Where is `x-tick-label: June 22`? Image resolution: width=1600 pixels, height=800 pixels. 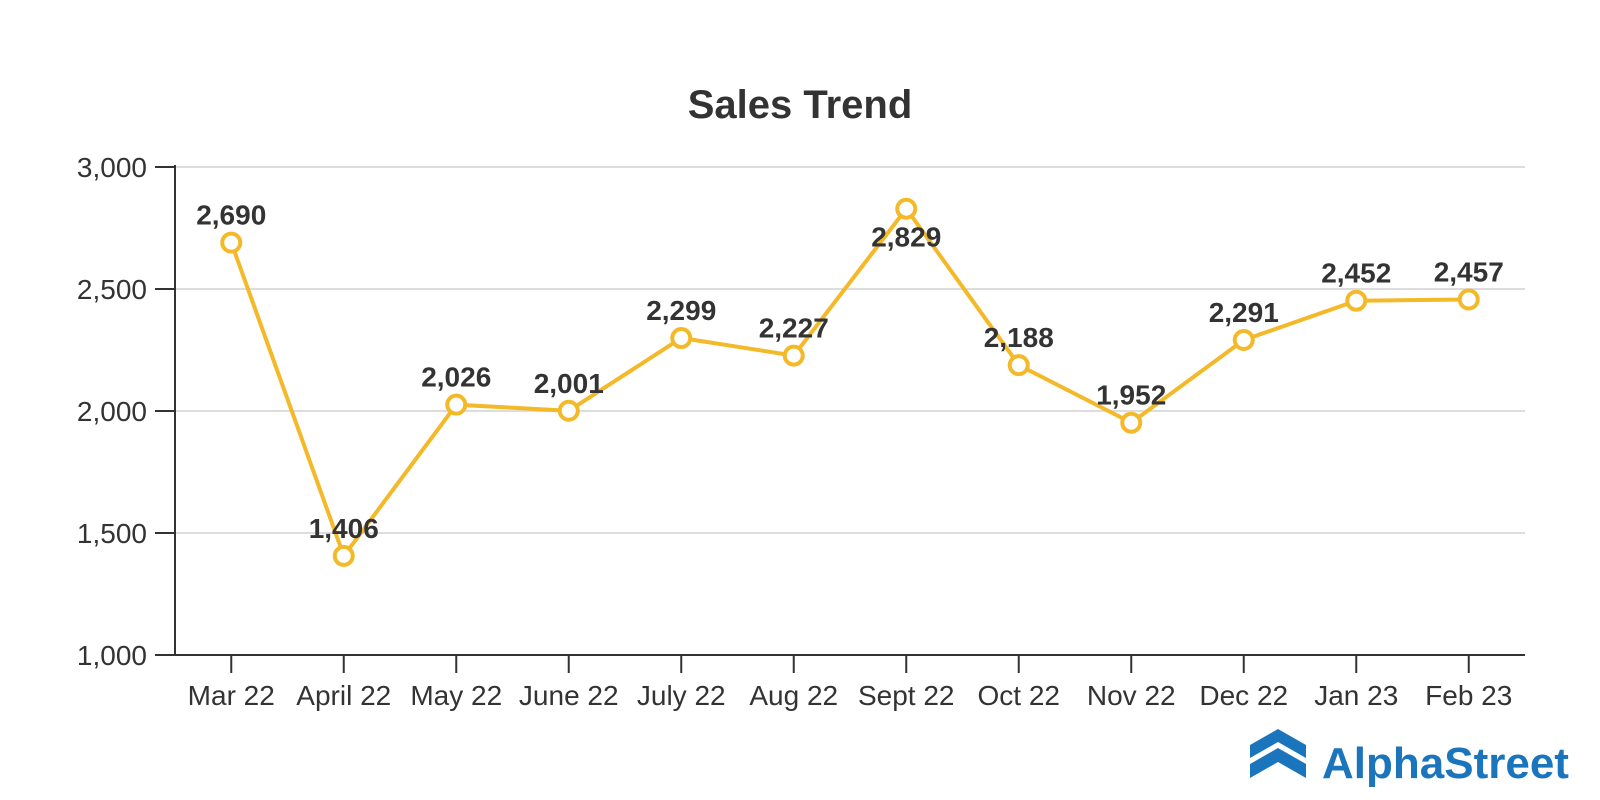 x-tick-label: June 22 is located at coordinates (569, 695).